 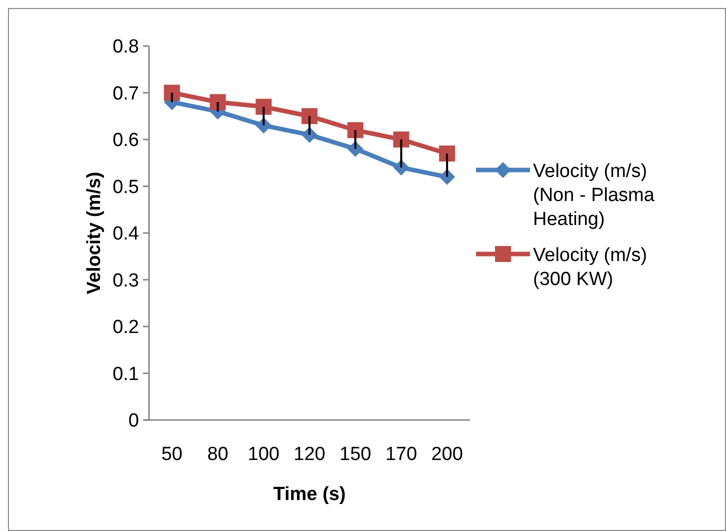 What do you see at coordinates (594, 195) in the screenshot?
I see `legend-label: Velocity (m/s) (Non - Plasma Heating)` at bounding box center [594, 195].